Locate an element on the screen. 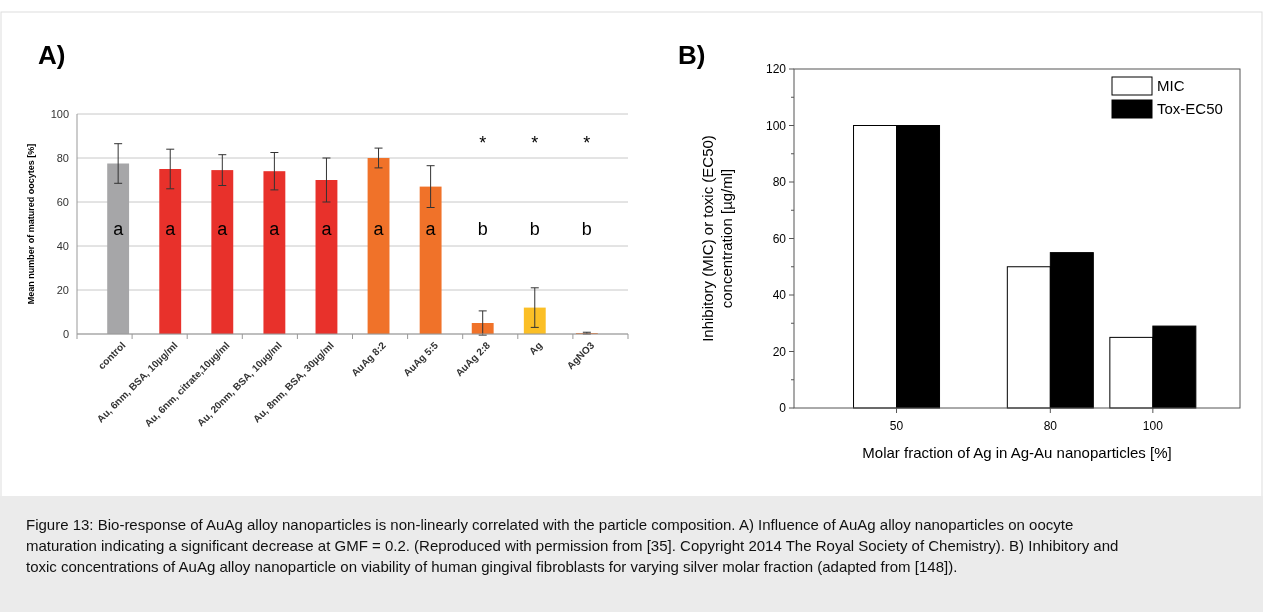 The height and width of the screenshot is (612, 1263). x-axis-title: Molar fraction of Ag in Ag-Au nanoparticles [%] is located at coordinates (1017, 452).